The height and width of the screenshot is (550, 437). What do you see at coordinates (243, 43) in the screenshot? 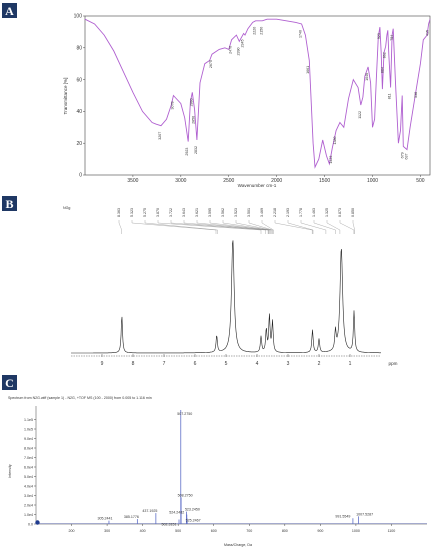
I see `peak-label: 2345` at bounding box center [243, 43].